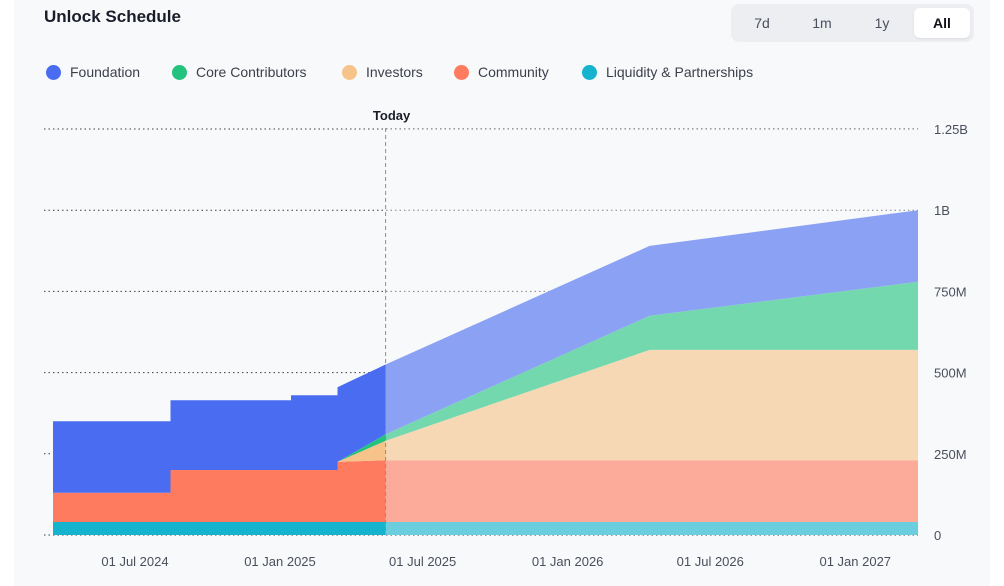 This screenshot has width=1004, height=586. What do you see at coordinates (394, 72) in the screenshot?
I see `legend-label: Investors` at bounding box center [394, 72].